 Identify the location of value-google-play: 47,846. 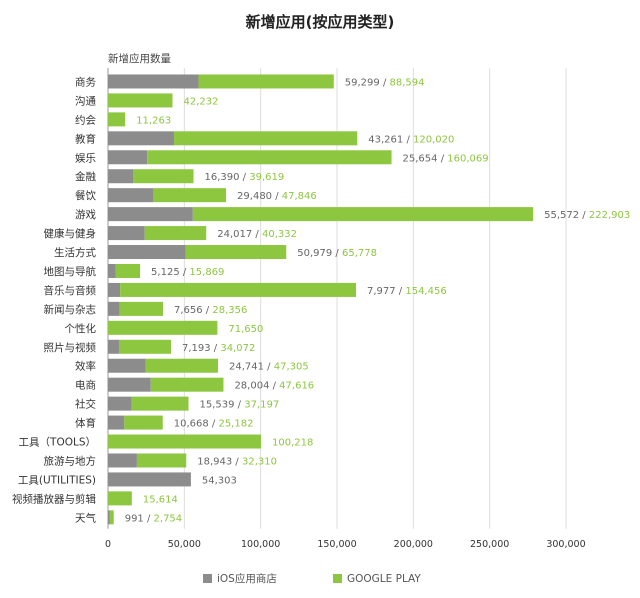
(299, 196).